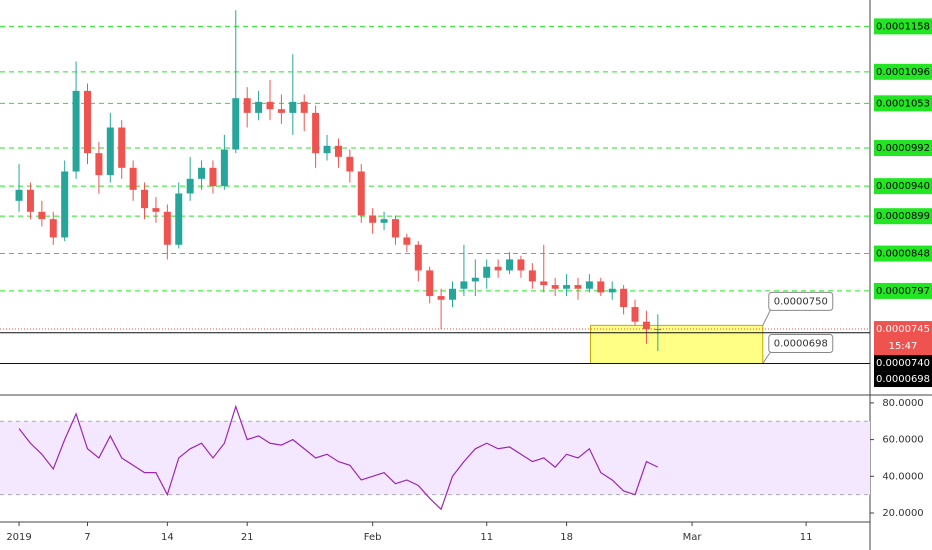  Describe the element at coordinates (18, 537) in the screenshot. I see `x-tick-label: 2019` at that location.